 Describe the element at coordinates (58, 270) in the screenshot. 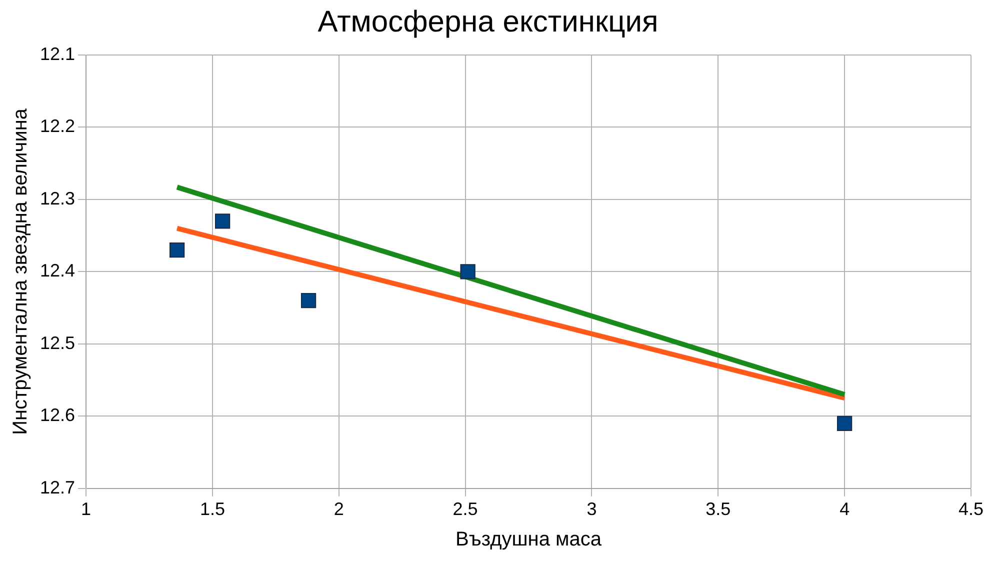

I see `y-tick-label: 12.4` at that location.